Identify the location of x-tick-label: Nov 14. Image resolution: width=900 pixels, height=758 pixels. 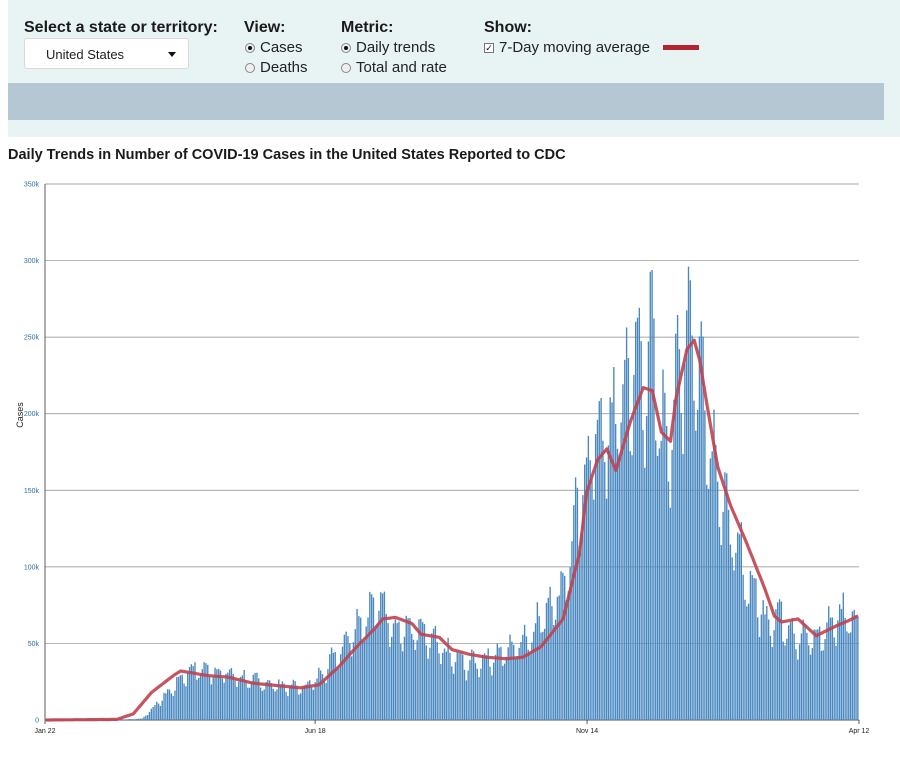
(587, 731).